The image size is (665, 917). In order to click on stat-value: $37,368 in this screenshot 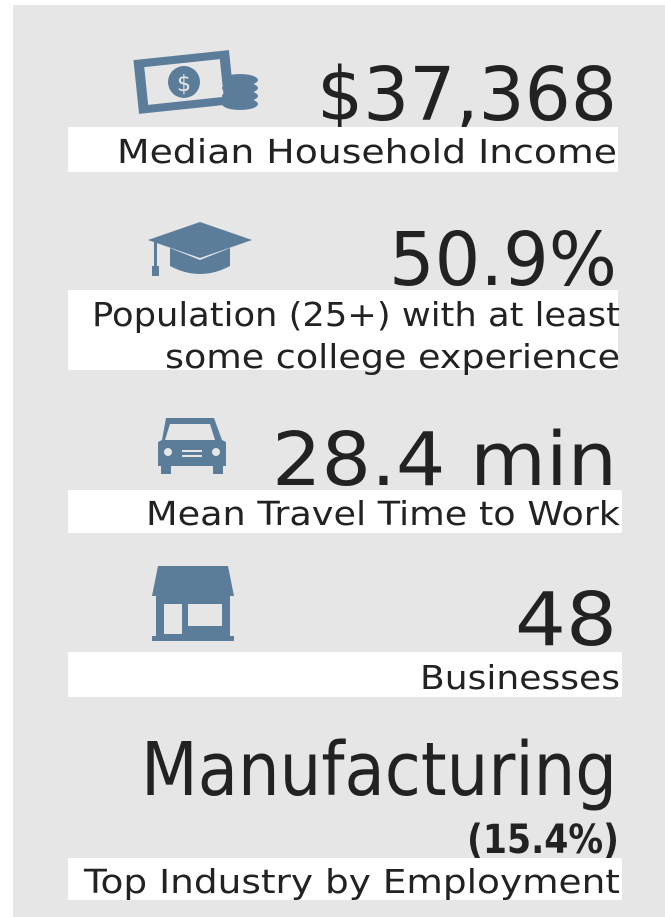, I will do `click(467, 95)`.